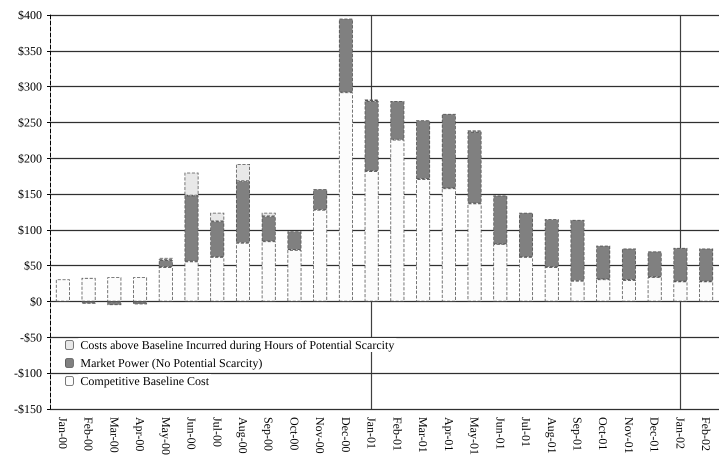 This screenshot has height=475, width=725. Describe the element at coordinates (30, 194) in the screenshot. I see `y-tick-label: $150` at that location.